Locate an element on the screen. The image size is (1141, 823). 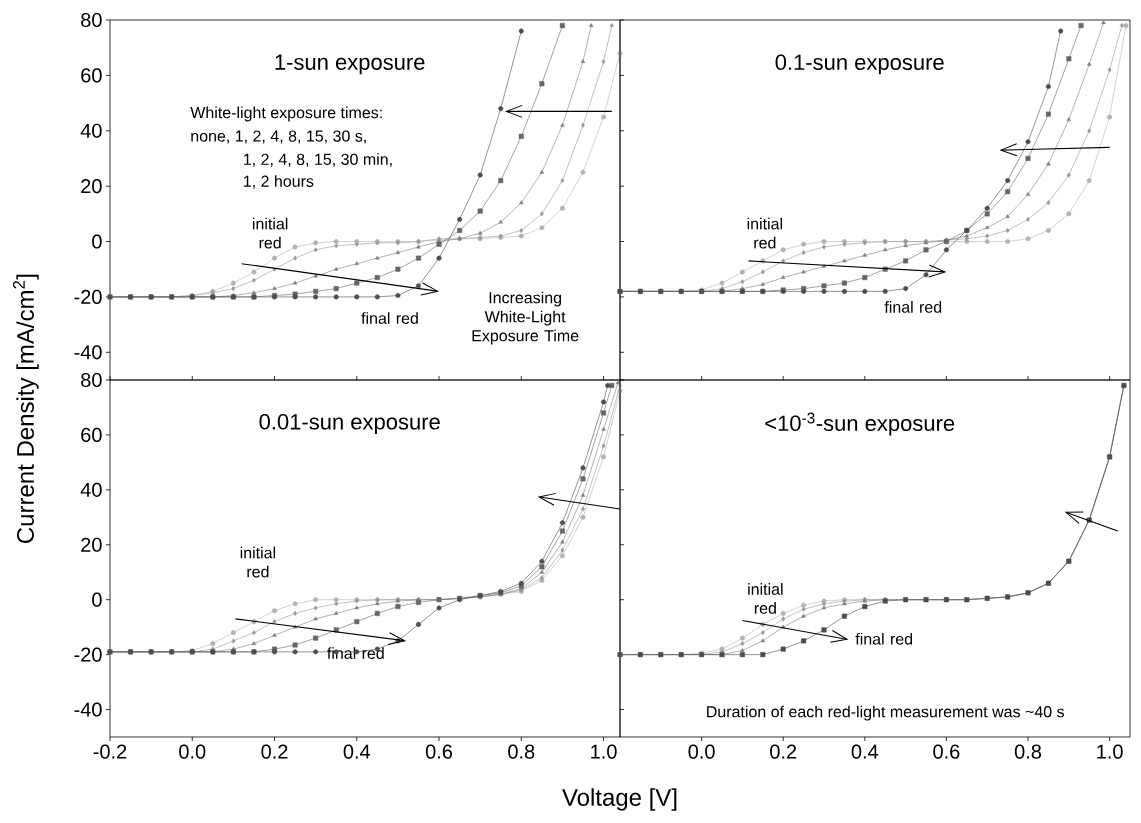
text: 1-sun exposure is located at coordinates (350, 64).